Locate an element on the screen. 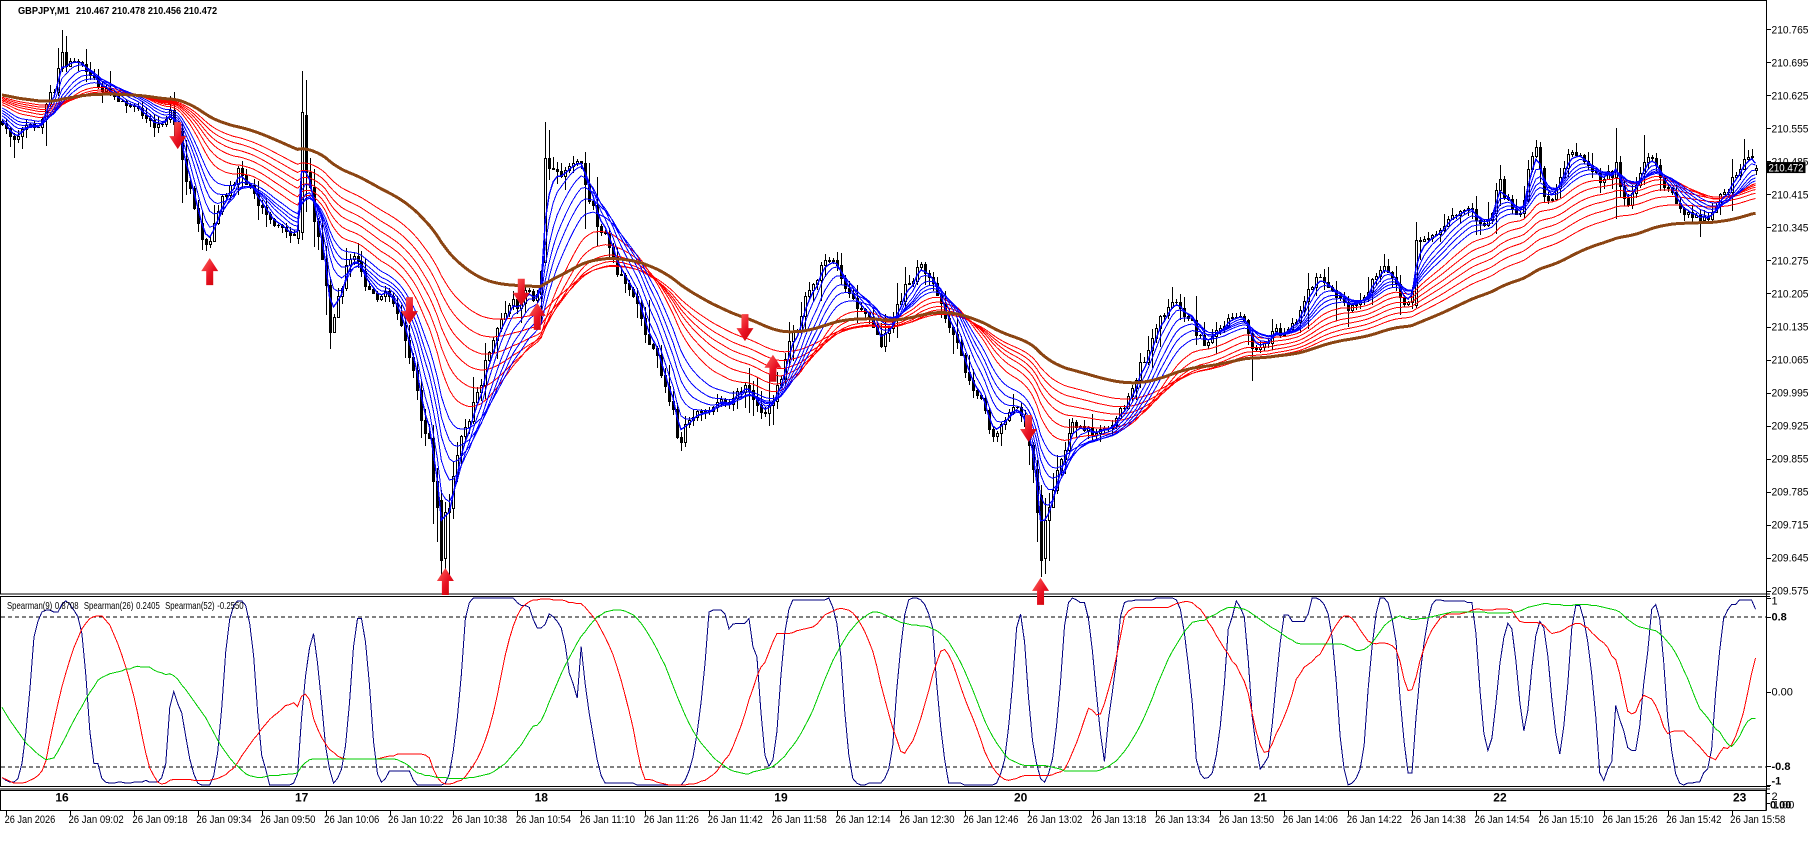 This screenshot has width=1816, height=847. indicator-axis-label: -0.8 is located at coordinates (1781, 767).